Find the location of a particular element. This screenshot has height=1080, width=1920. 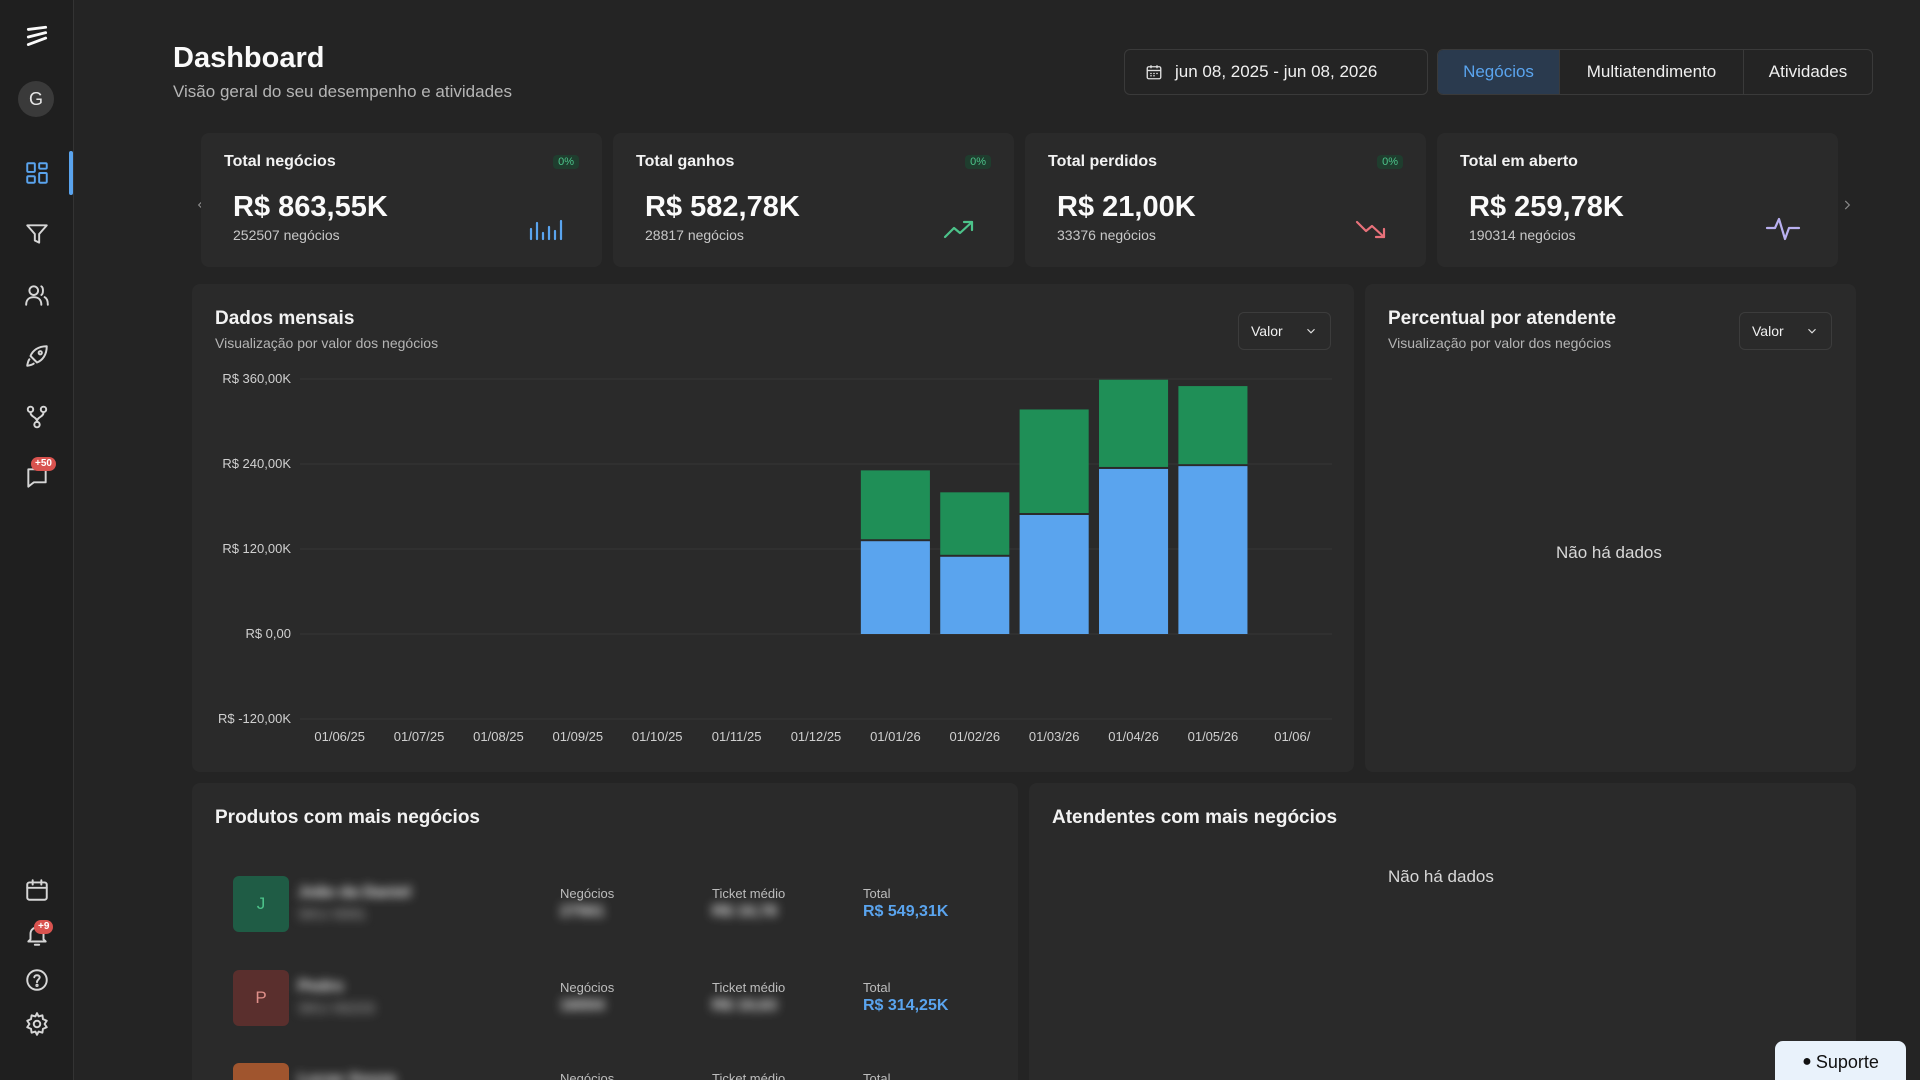

calendar-icon is located at coordinates (1154, 72).